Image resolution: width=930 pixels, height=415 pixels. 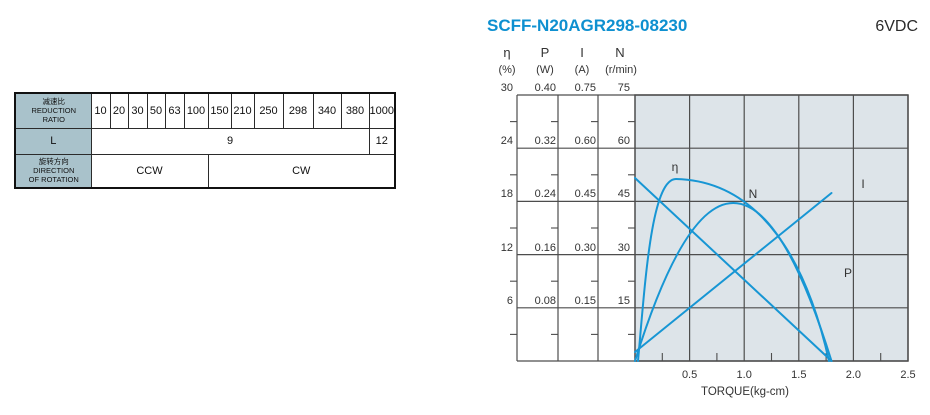 What do you see at coordinates (268, 110) in the screenshot?
I see `ratio-cell: 250` at bounding box center [268, 110].